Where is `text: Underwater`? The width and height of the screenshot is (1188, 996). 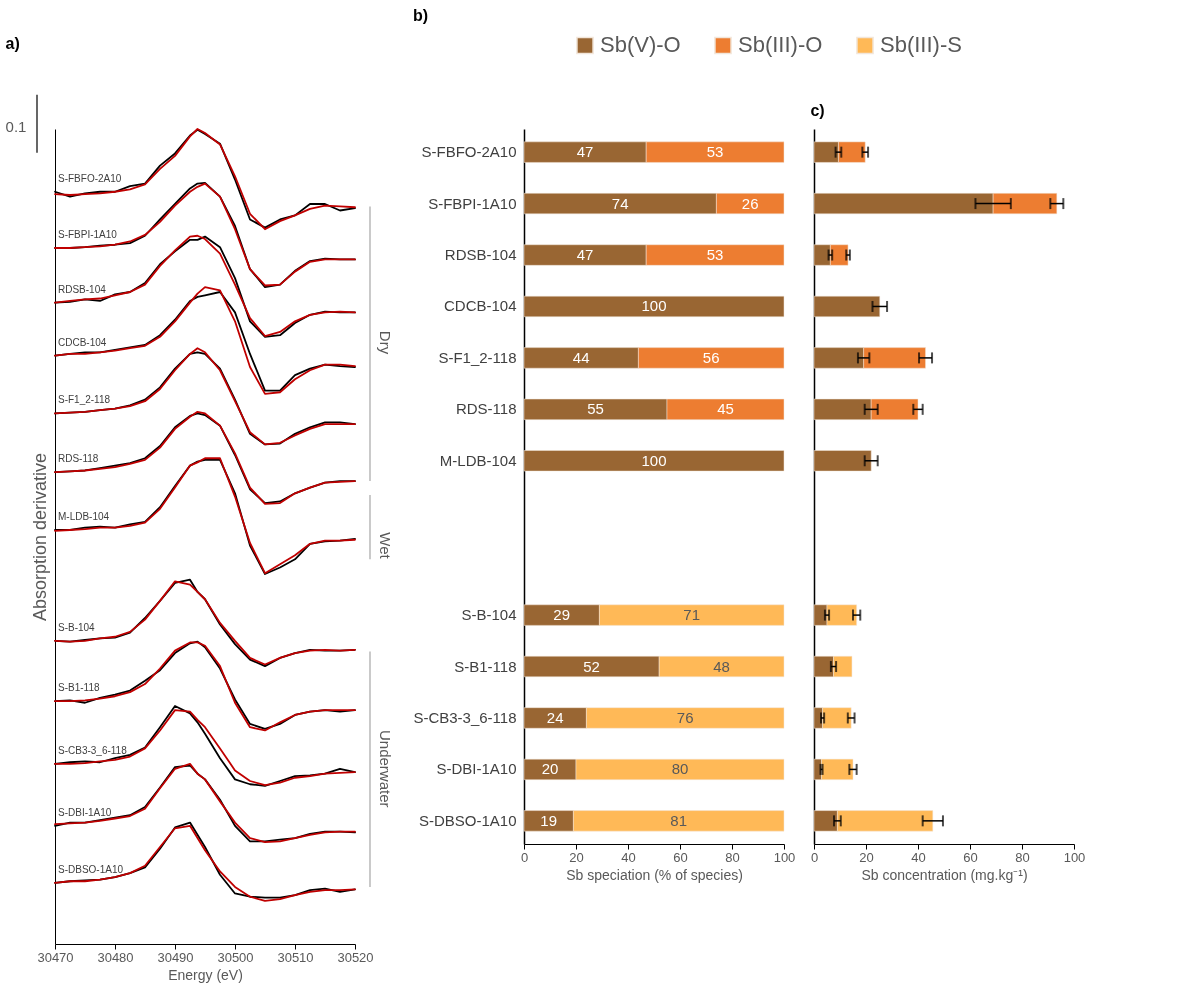 text: Underwater is located at coordinates (385, 769).